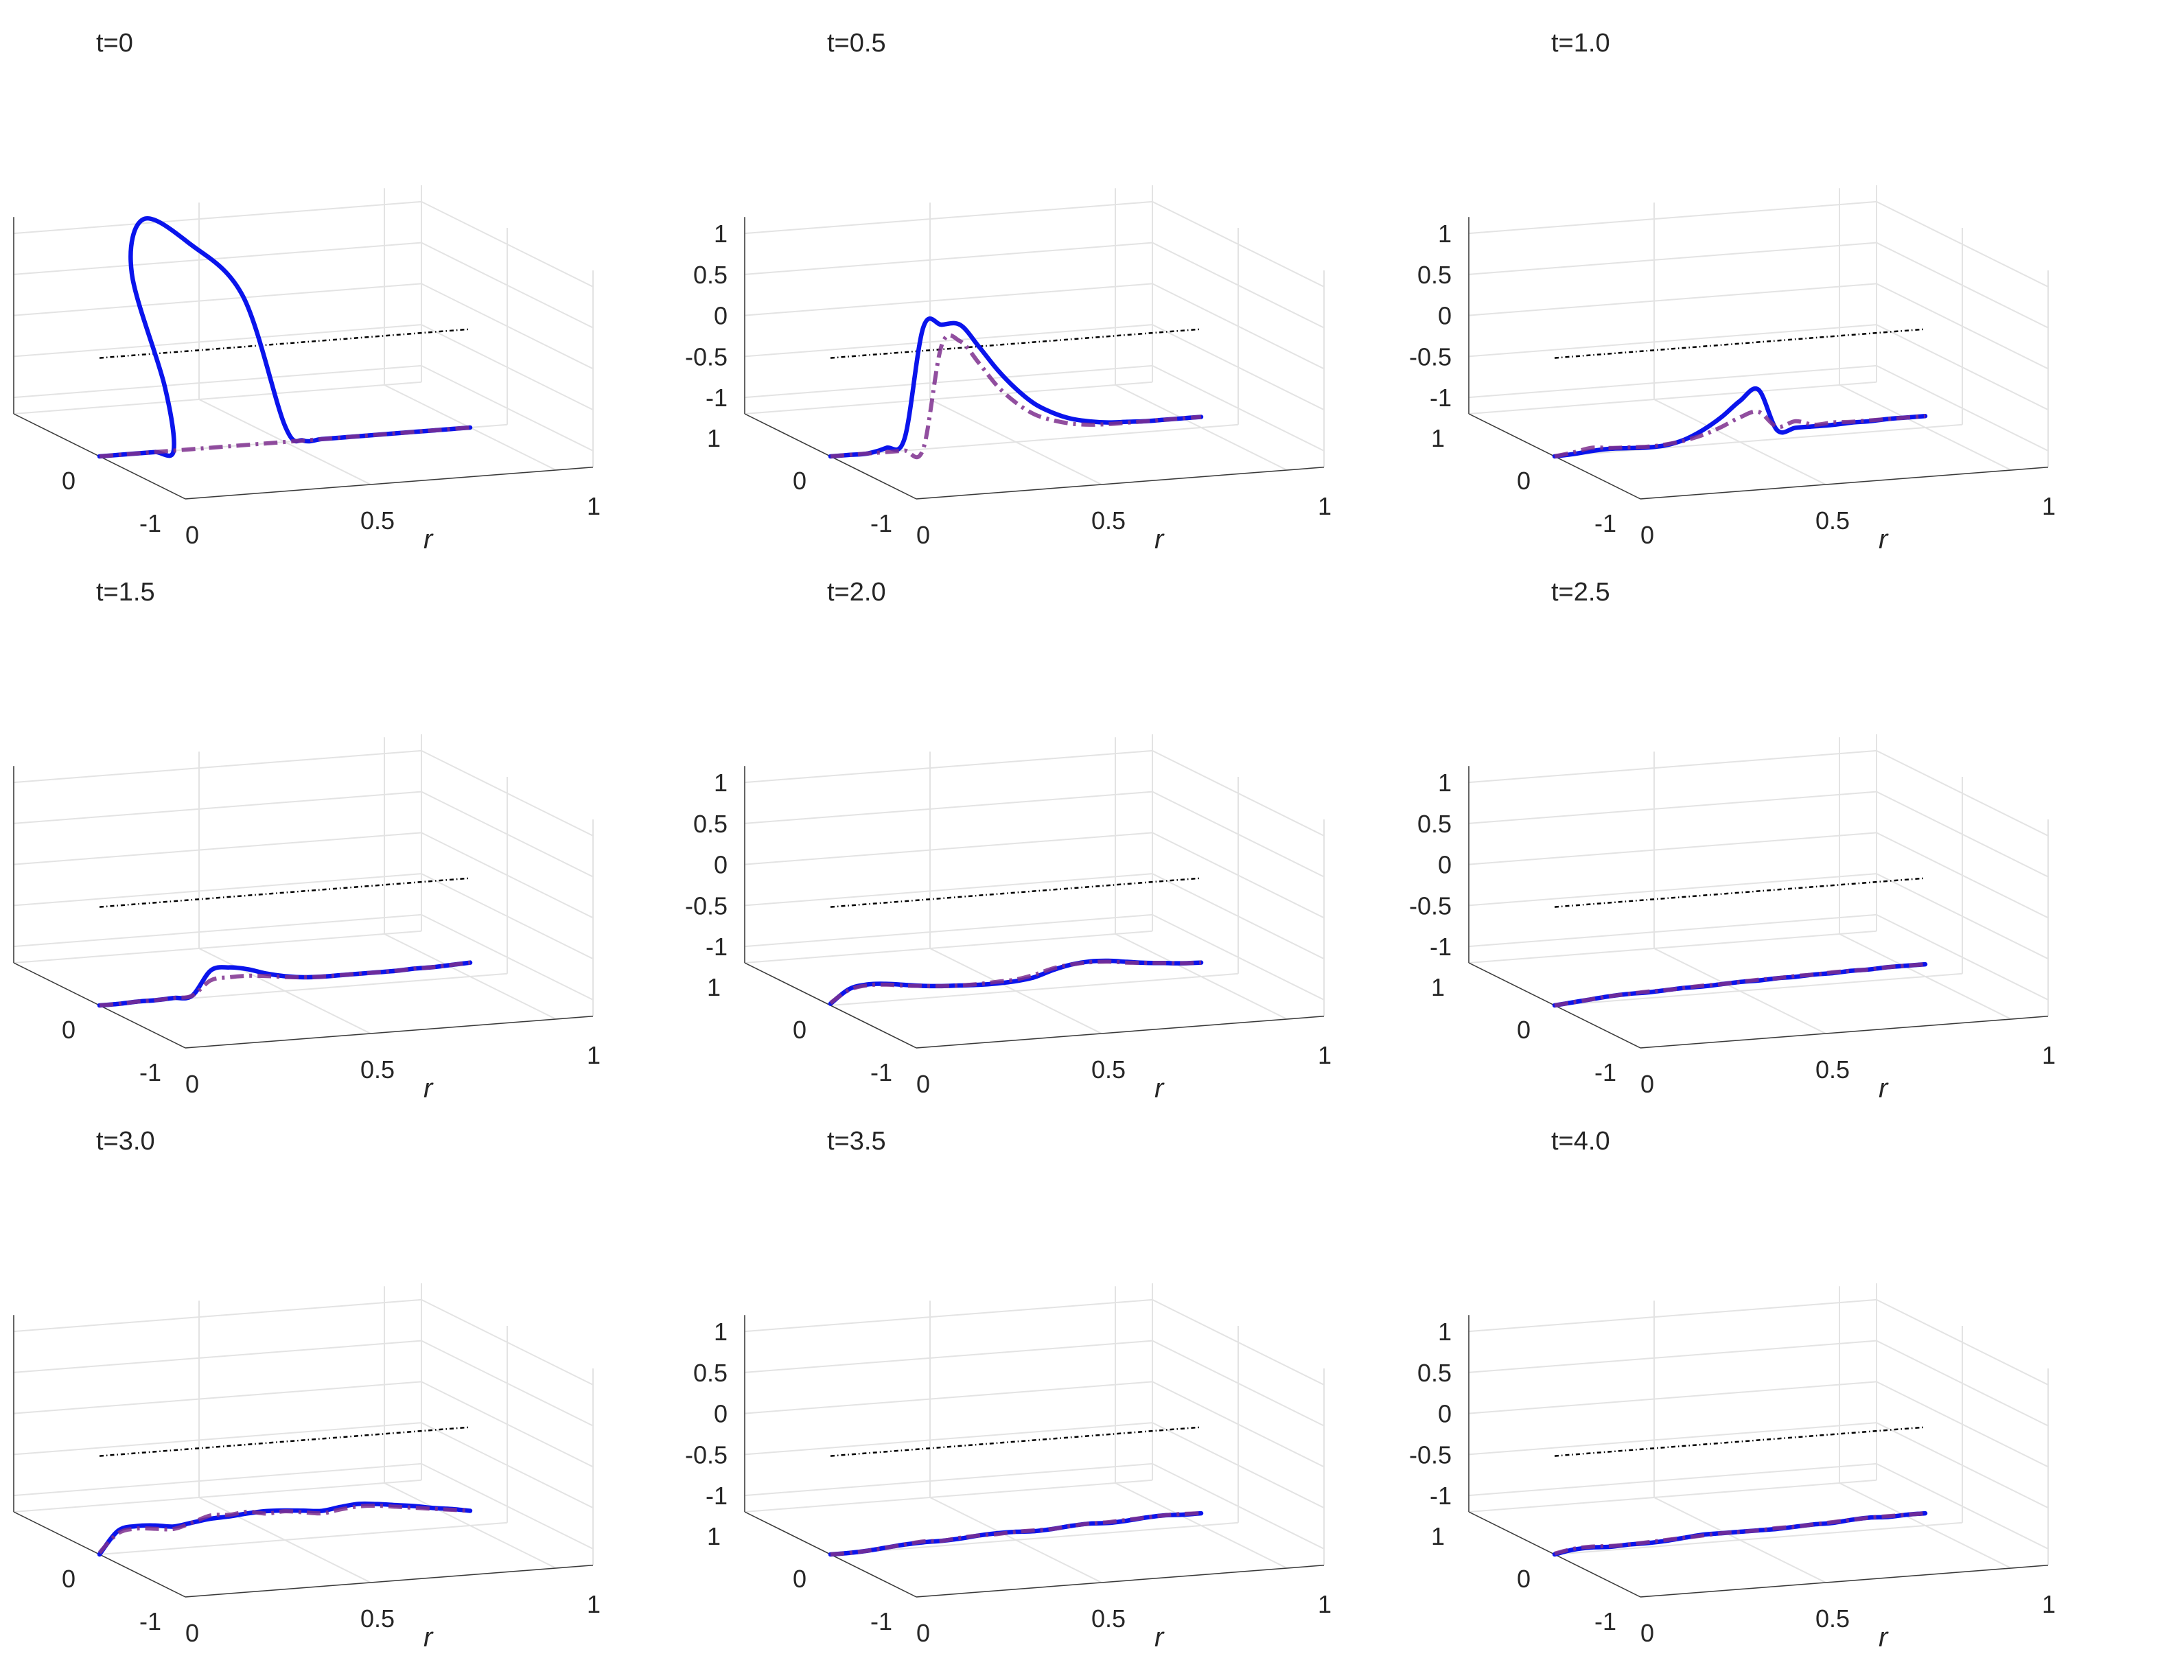 This screenshot has width=2184, height=1680. What do you see at coordinates (1008, 841) in the screenshot?
I see `panel-4: 1 0.5 0 -0.5 -1 1 0 -1 0 0.5 1 r t=2.0` at bounding box center [1008, 841].